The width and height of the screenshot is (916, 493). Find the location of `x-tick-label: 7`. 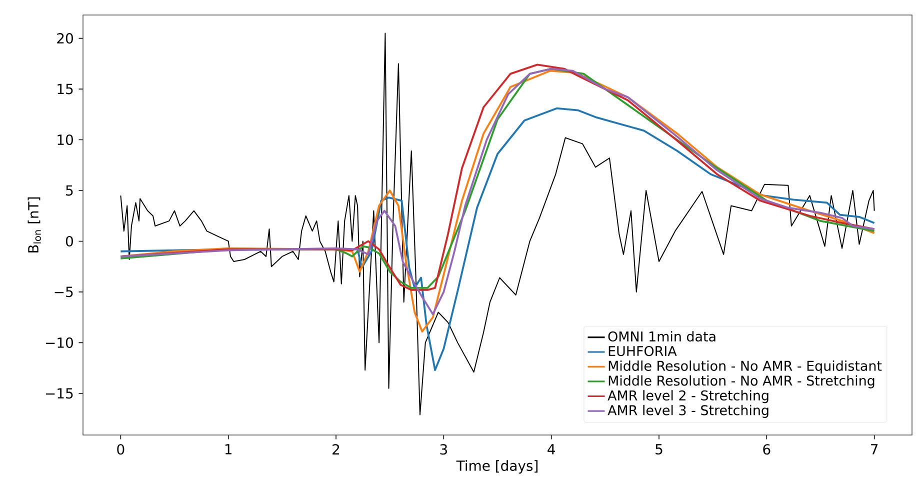

x-tick-label: 7 is located at coordinates (874, 449).